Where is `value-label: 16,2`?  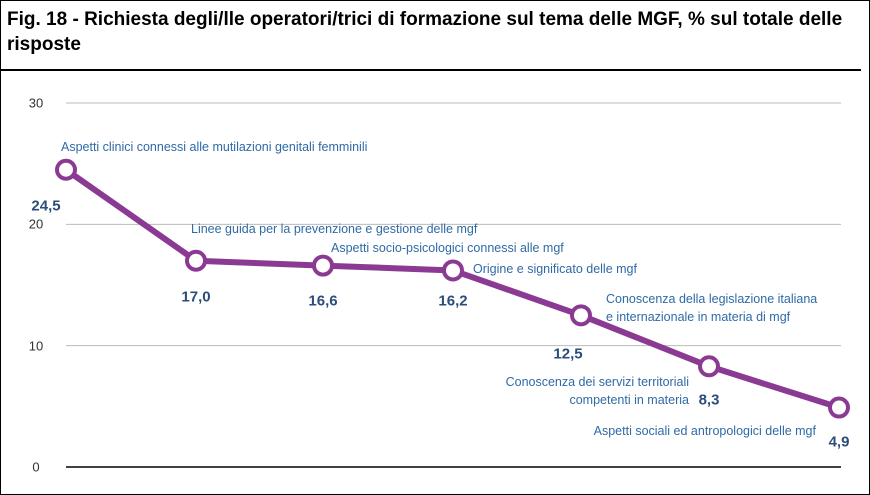 value-label: 16,2 is located at coordinates (453, 301).